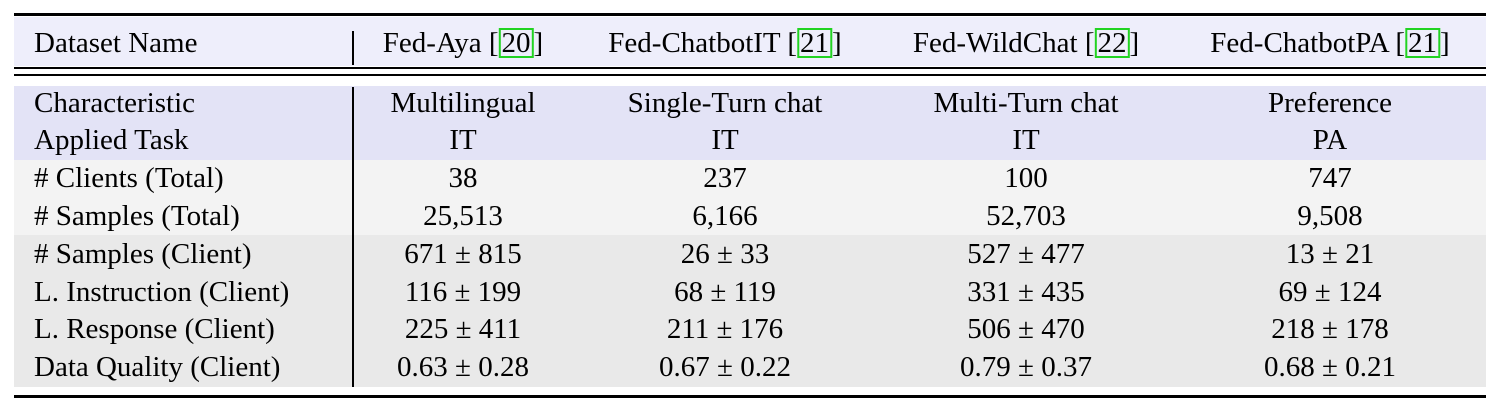 The width and height of the screenshot is (1500, 414). I want to click on row-label-samples-client: # Samples (Client), so click(143, 254).